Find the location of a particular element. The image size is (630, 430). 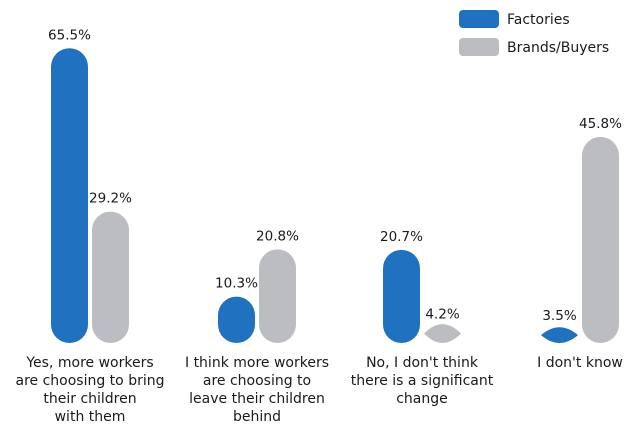

value-label-factories-2: 20.7% is located at coordinates (401, 237).